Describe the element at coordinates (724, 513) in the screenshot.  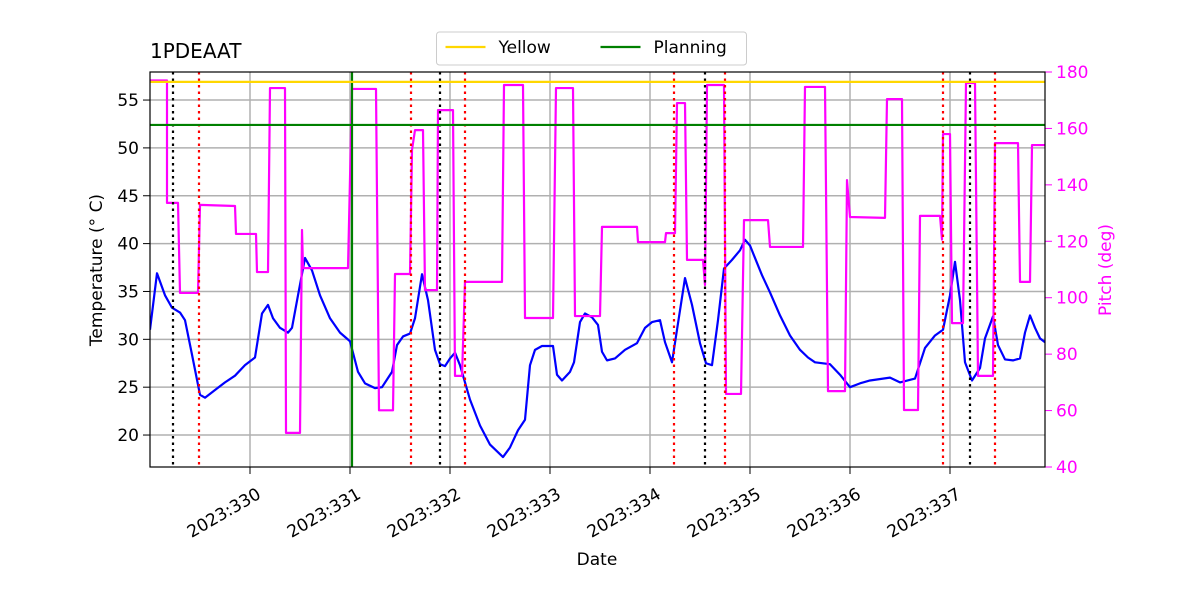
I see `x-tick-label: 2023:335` at that location.